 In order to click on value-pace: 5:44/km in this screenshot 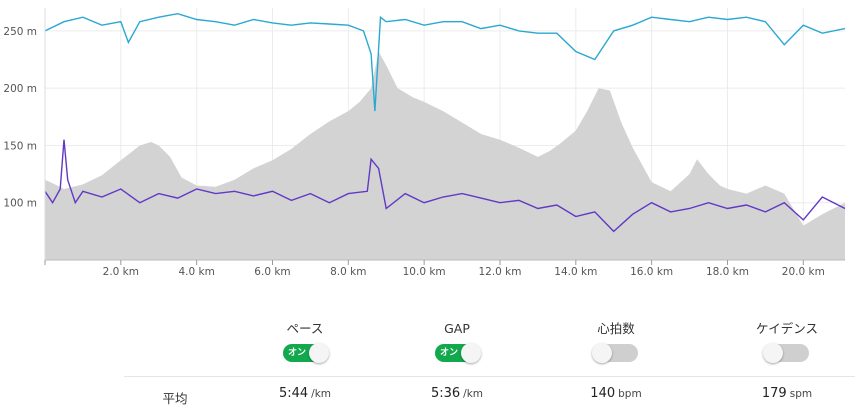, I will do `click(305, 393)`.